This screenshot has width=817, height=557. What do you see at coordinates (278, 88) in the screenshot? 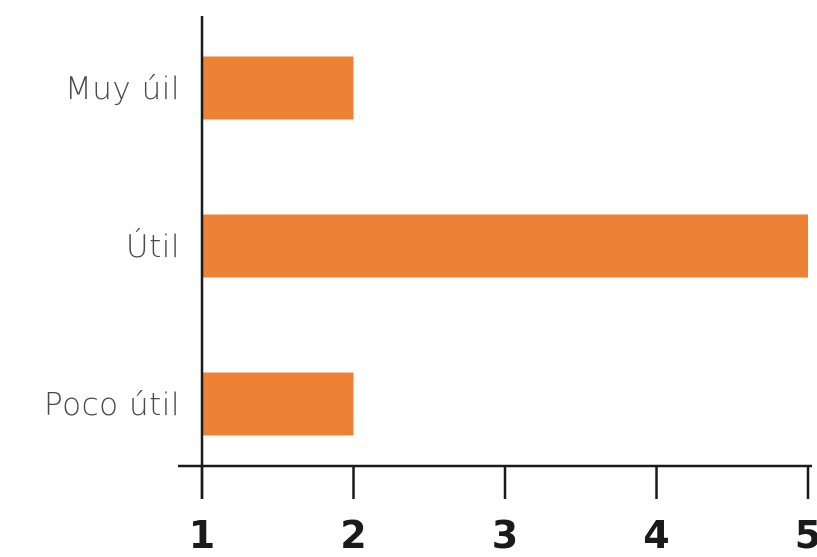
I see `bar-muy-uil` at bounding box center [278, 88].